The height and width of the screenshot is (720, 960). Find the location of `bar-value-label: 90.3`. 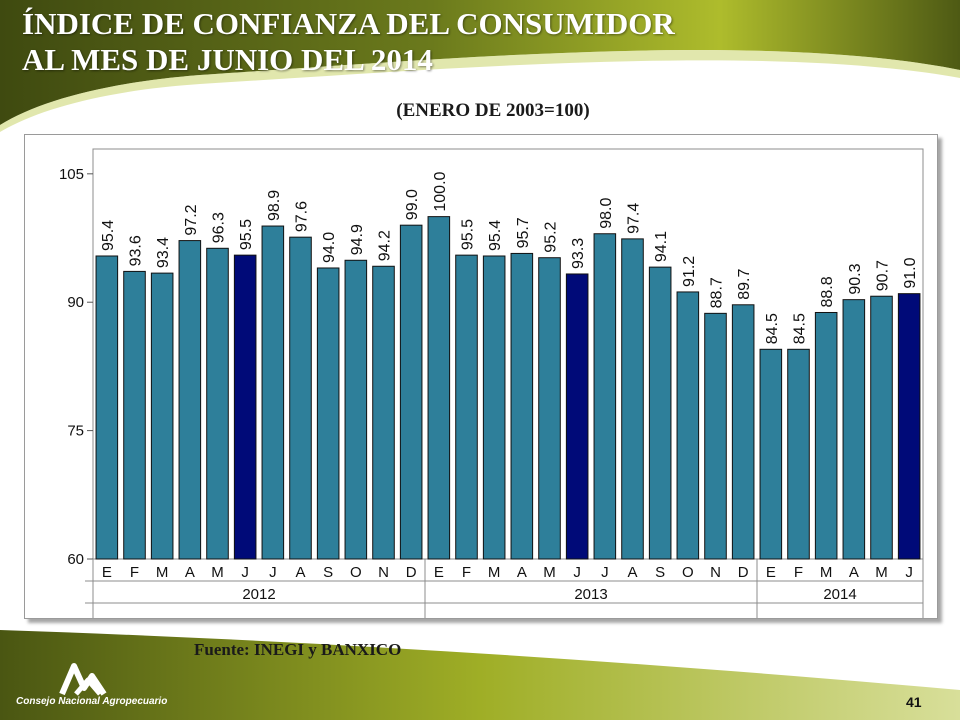

bar-value-label: 90.3 is located at coordinates (855, 278).